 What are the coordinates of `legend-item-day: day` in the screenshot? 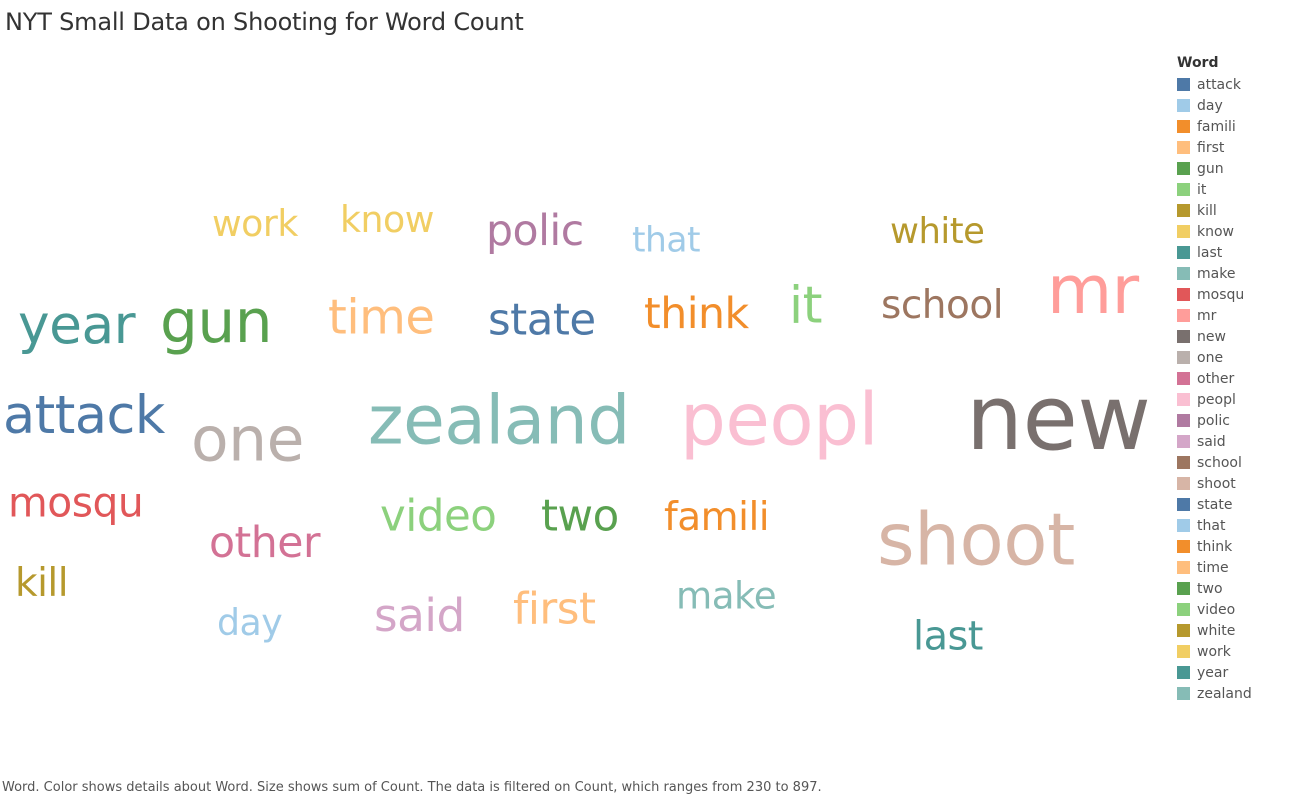 It's located at (1242, 105).